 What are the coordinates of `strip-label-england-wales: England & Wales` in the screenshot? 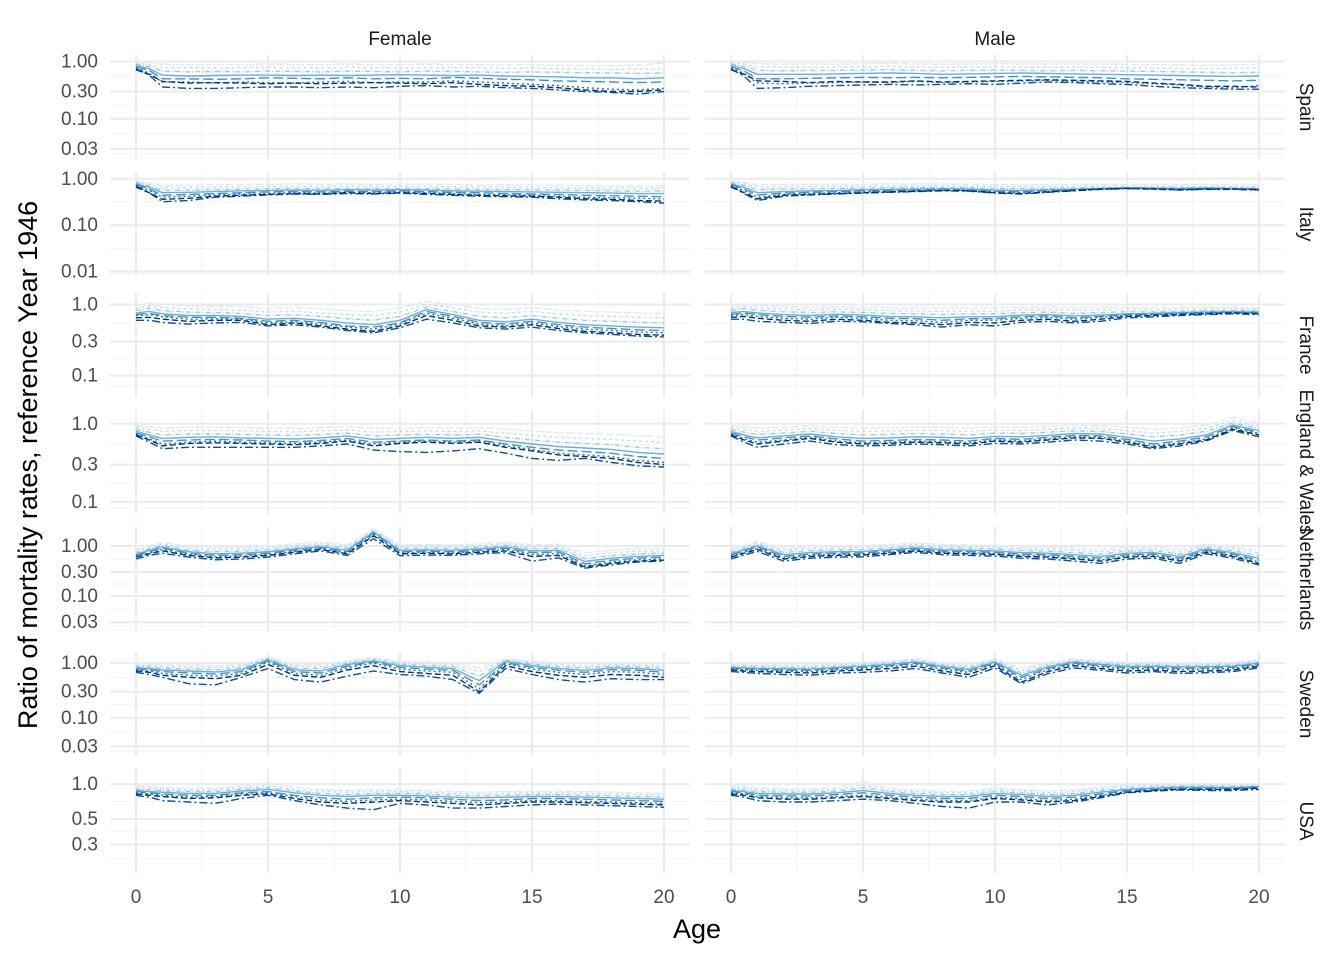 It's located at (1305, 461).